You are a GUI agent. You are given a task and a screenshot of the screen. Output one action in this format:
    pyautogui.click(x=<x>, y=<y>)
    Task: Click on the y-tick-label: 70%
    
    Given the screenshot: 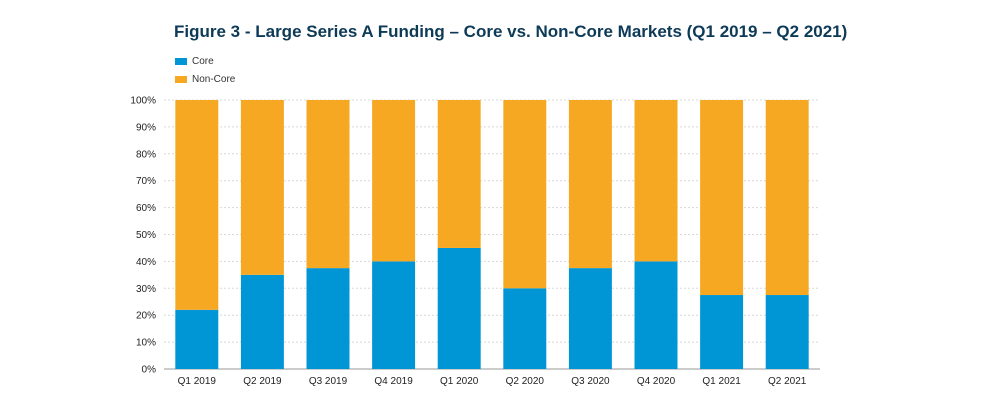 What is the action you would take?
    pyautogui.click(x=146, y=181)
    